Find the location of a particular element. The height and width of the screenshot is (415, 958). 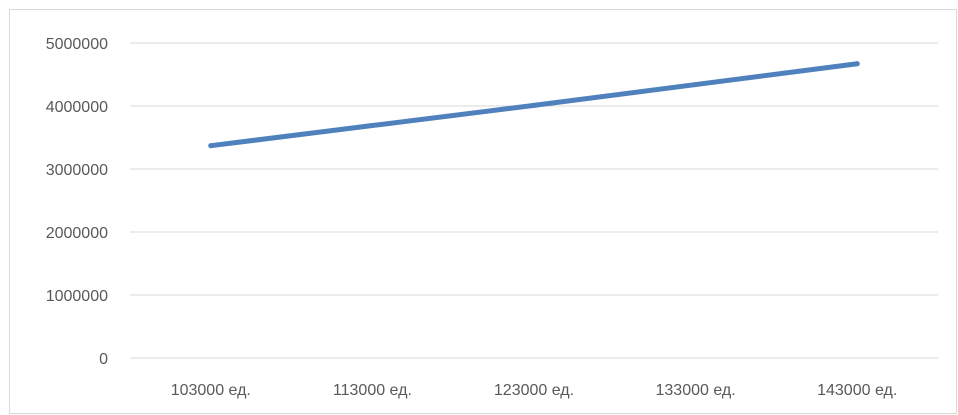

x-tick-label: 123000 ед. is located at coordinates (534, 390).